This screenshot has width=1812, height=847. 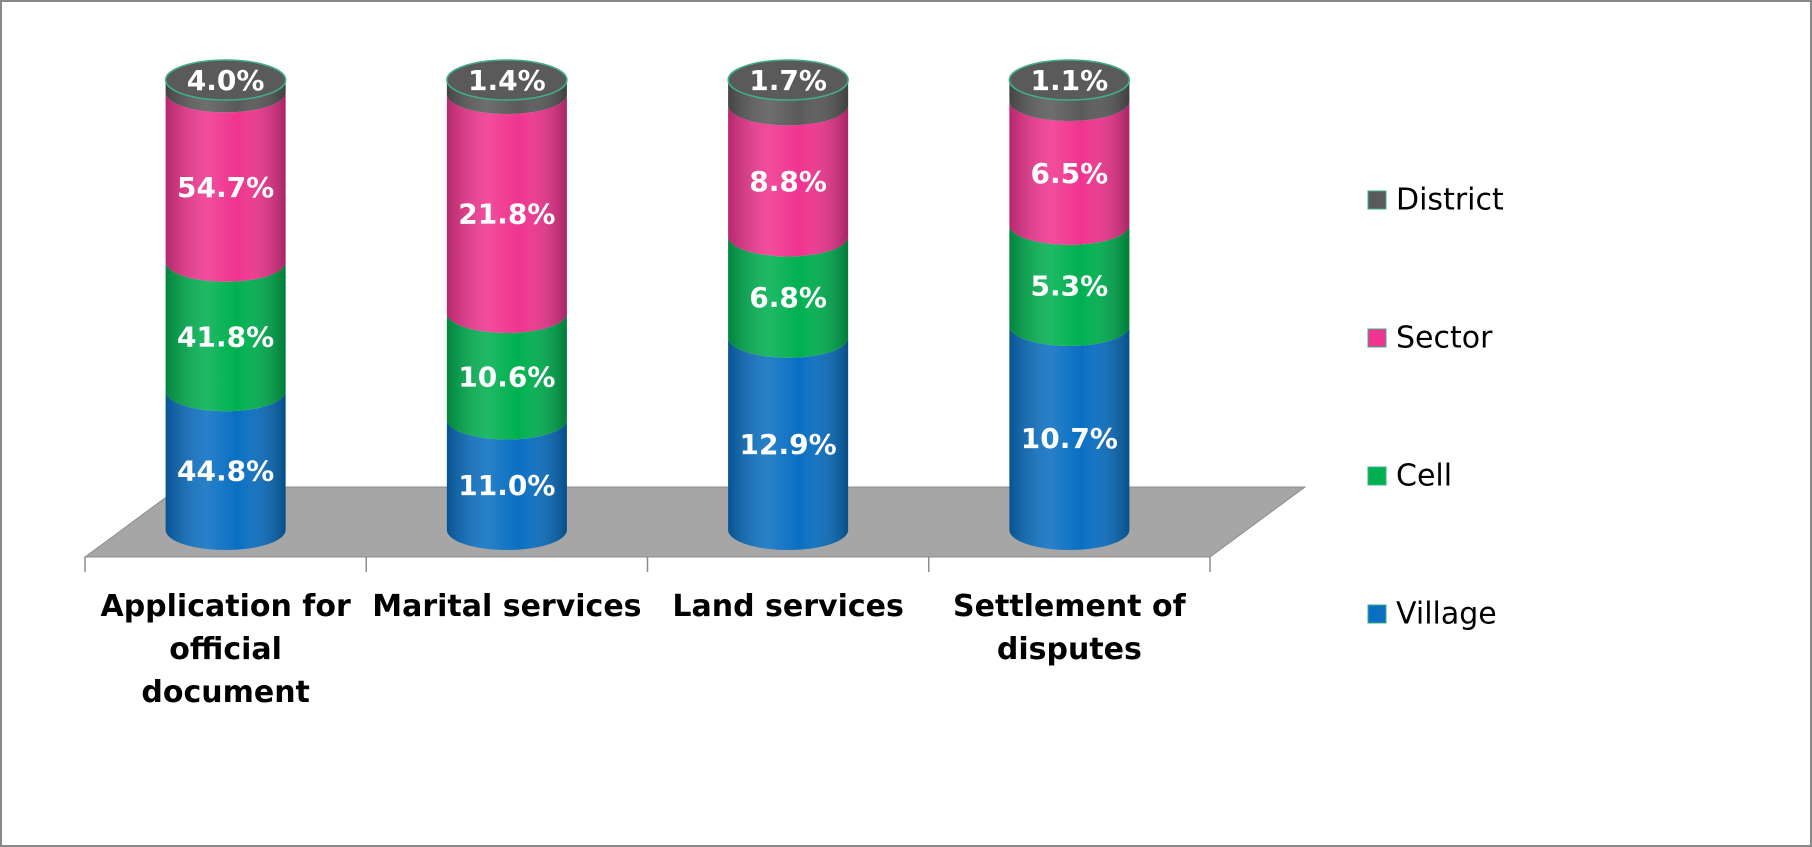 I want to click on data-label: 1.4%, so click(x=507, y=80).